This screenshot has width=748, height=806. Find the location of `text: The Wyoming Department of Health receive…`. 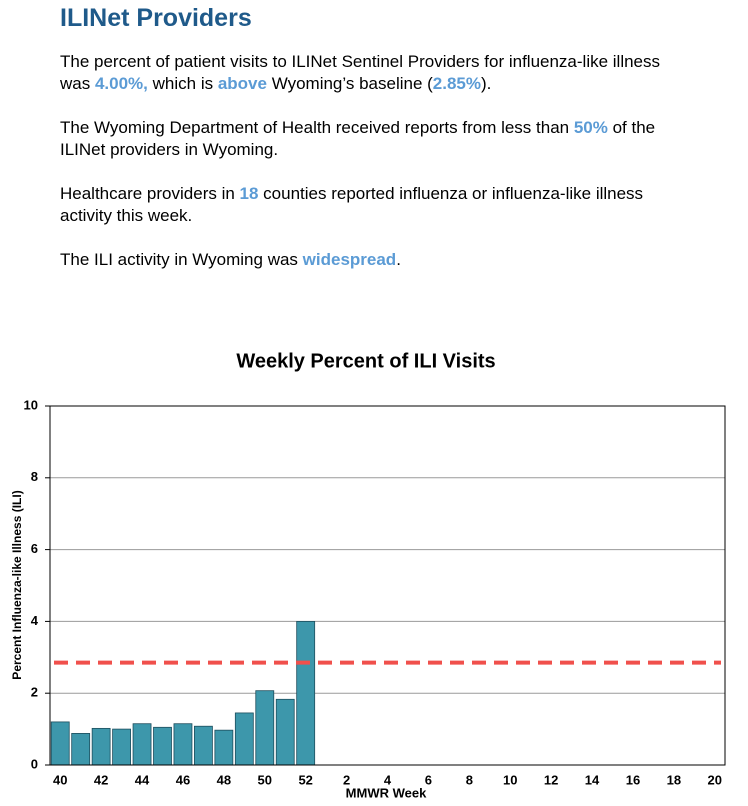

text: The Wyoming Department of Health receive… is located at coordinates (317, 127).